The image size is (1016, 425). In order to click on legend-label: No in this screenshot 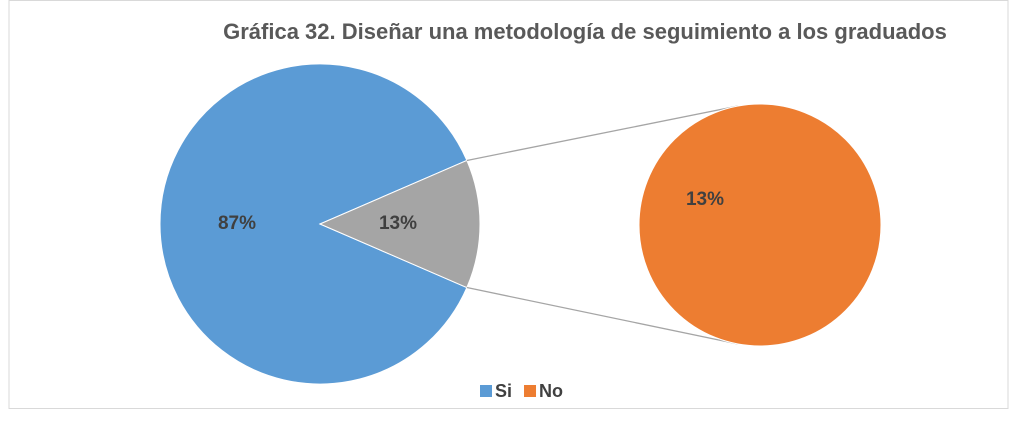, I will do `click(551, 391)`.